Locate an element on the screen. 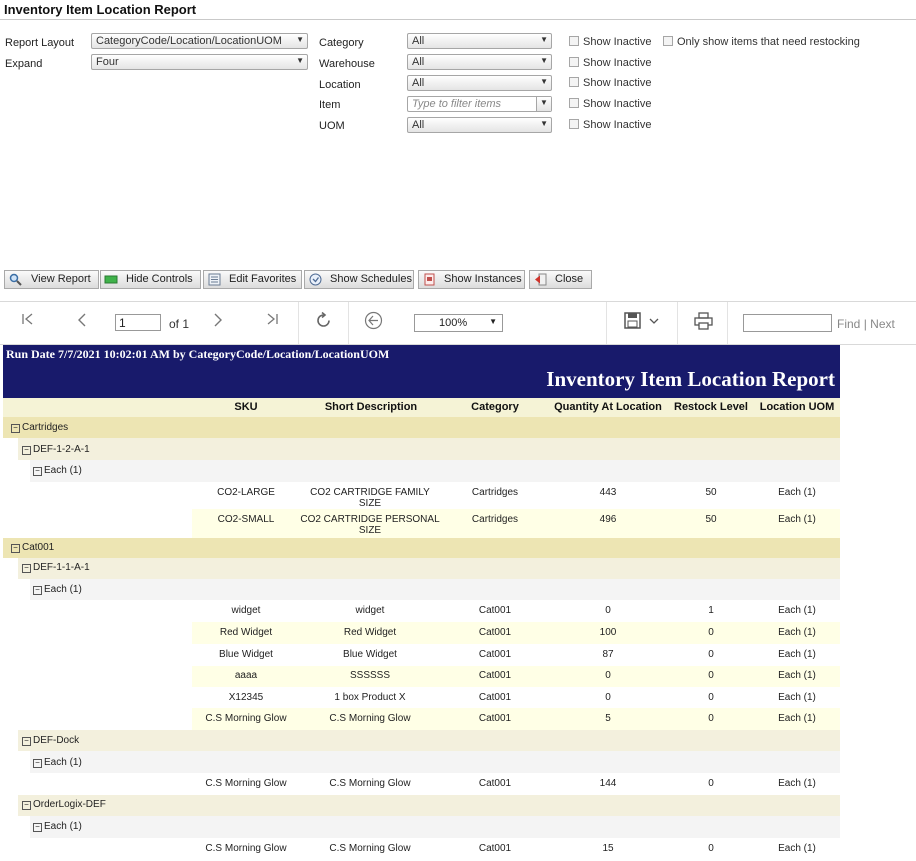  item-show-inactive-checkbox is located at coordinates (574, 103).